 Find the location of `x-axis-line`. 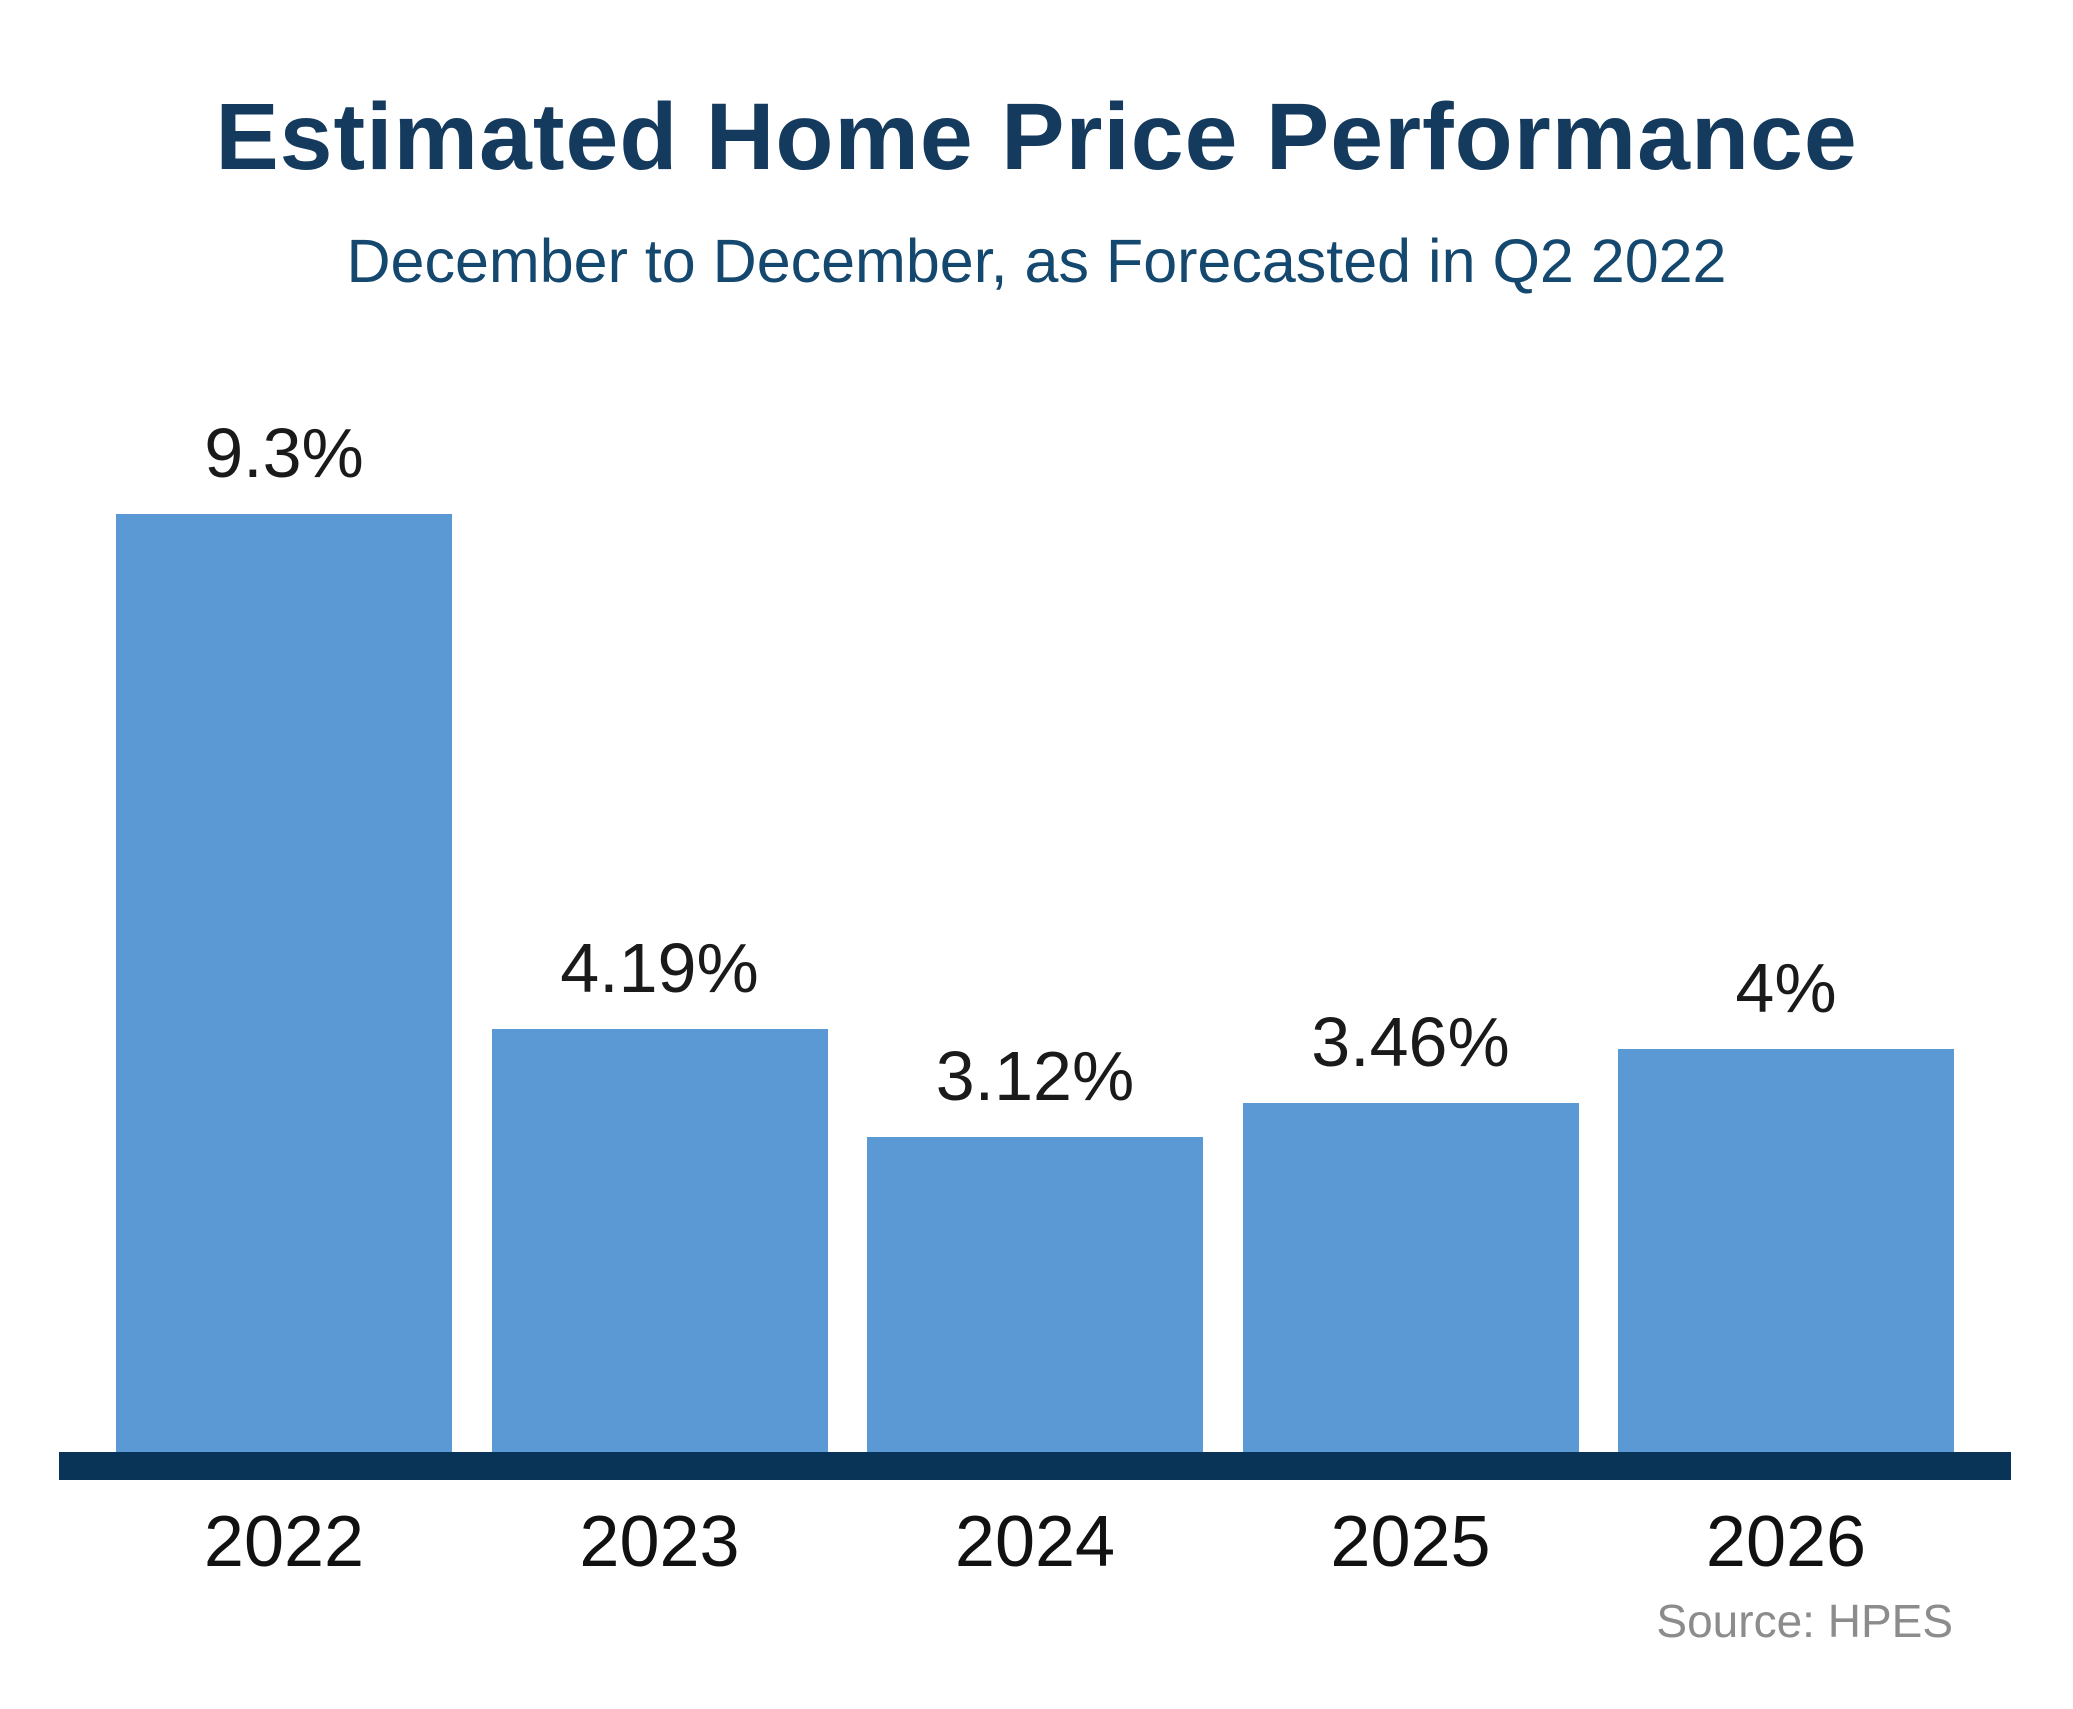

x-axis-line is located at coordinates (1035, 1466).